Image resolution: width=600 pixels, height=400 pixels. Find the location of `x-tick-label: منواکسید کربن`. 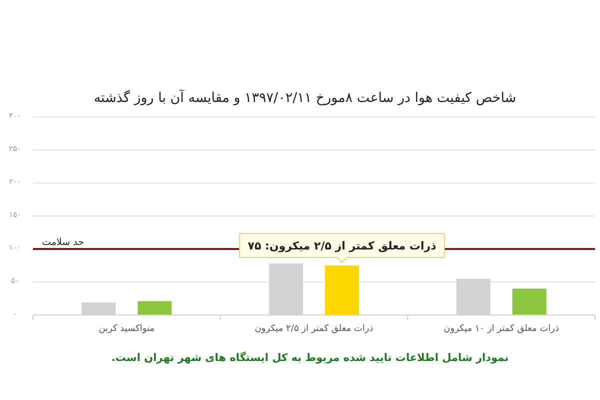

x-tick-label: منواکسید کربن is located at coordinates (126, 329).